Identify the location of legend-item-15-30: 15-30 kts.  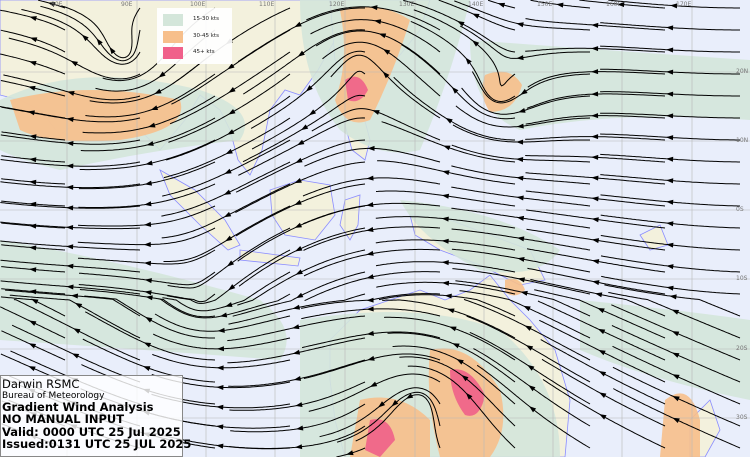
(198, 20).